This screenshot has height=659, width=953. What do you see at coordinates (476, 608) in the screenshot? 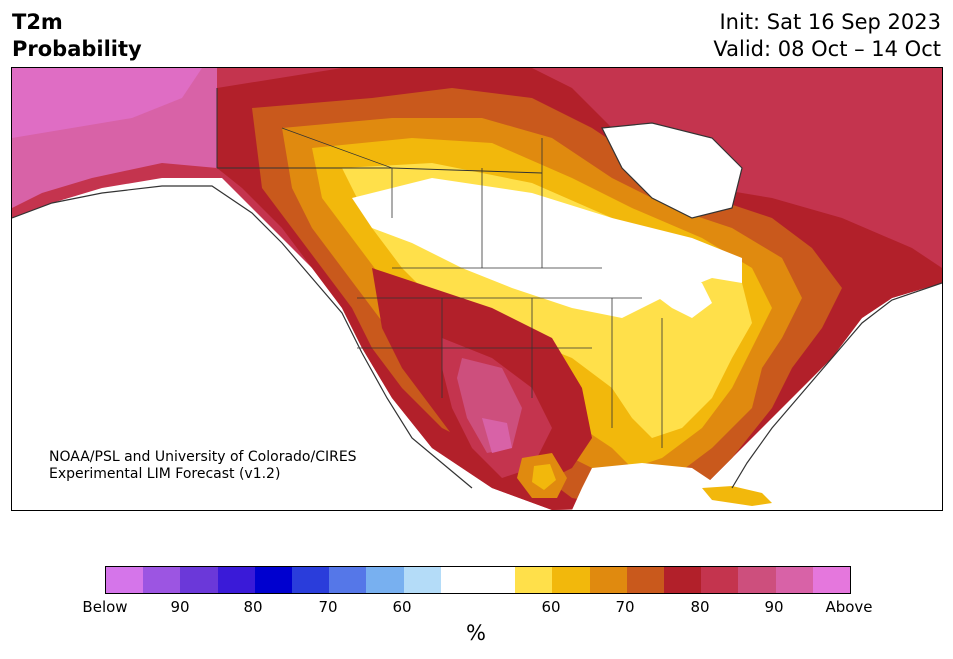
I see `colorbar-ticks: Below 90 80 70 60 60 70 80 90 Above` at bounding box center [476, 608].